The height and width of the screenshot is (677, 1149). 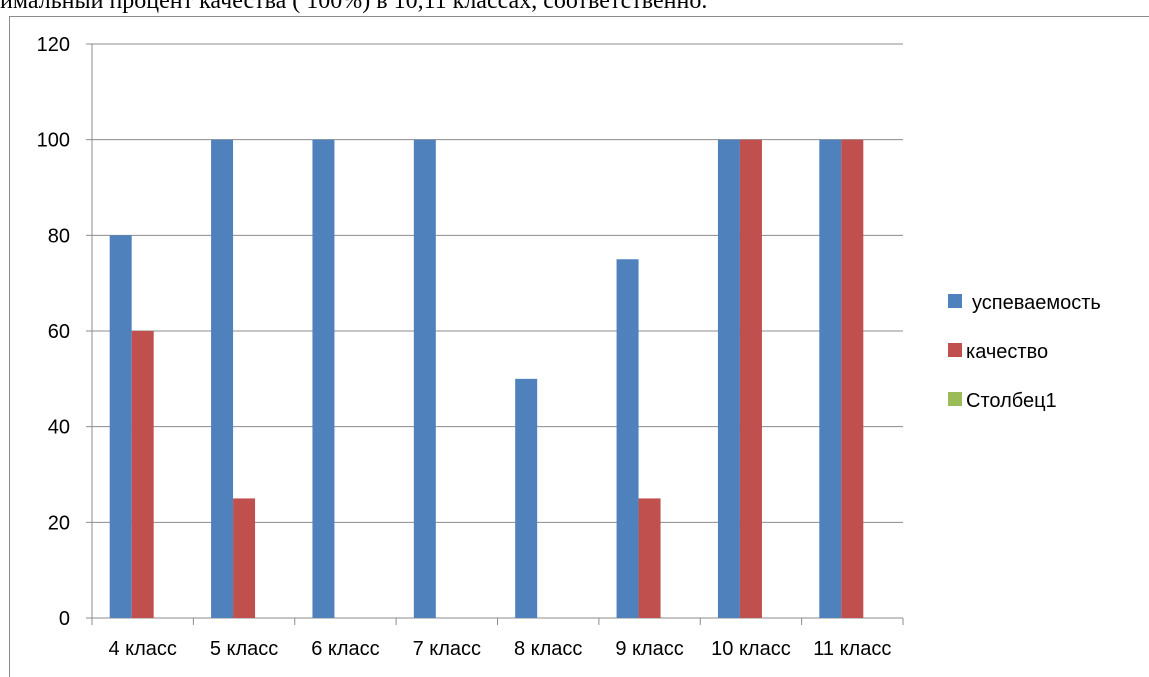 I want to click on x-tick-label: 8 класс, so click(x=548, y=649).